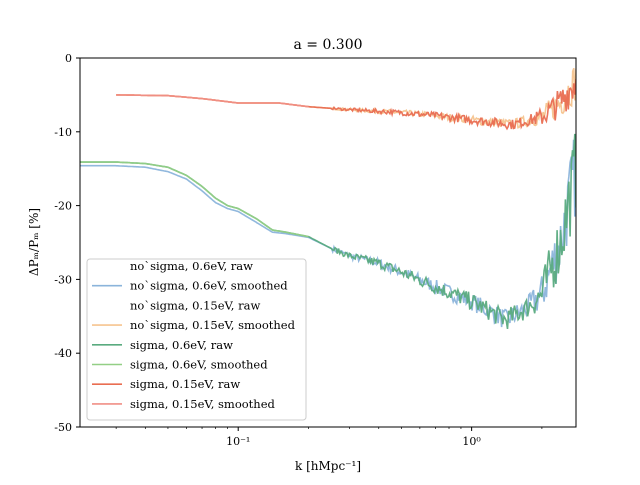  Describe the element at coordinates (185, 384) in the screenshot. I see `legend-label-7: sigma, 0.15eV, raw` at that location.